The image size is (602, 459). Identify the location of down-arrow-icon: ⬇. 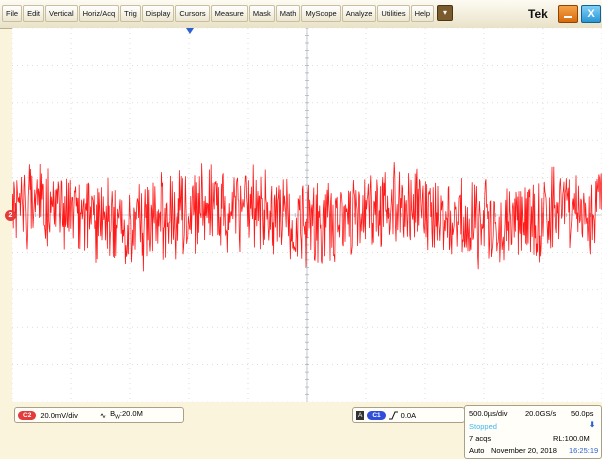
(592, 424).